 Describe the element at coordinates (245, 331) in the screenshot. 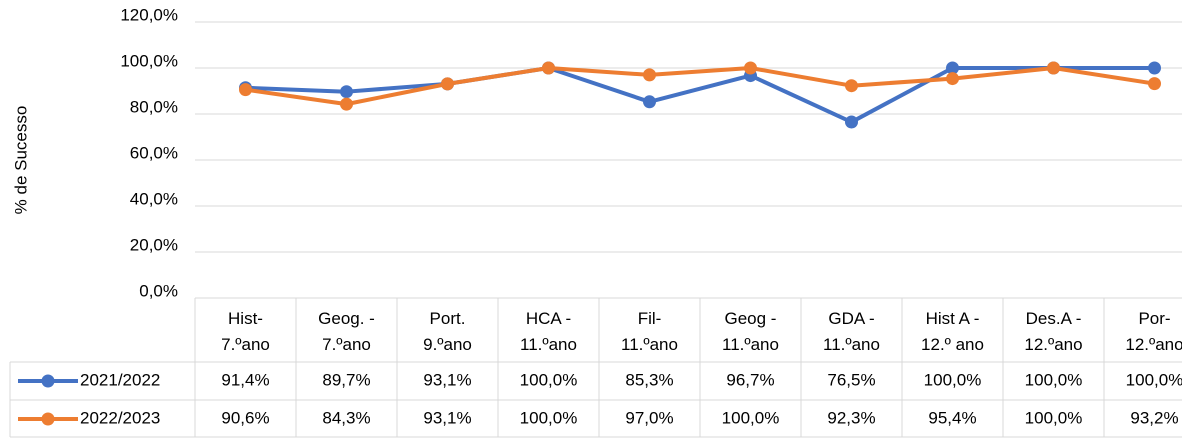

I see `x-tick-label: Hist-7.ºano` at that location.